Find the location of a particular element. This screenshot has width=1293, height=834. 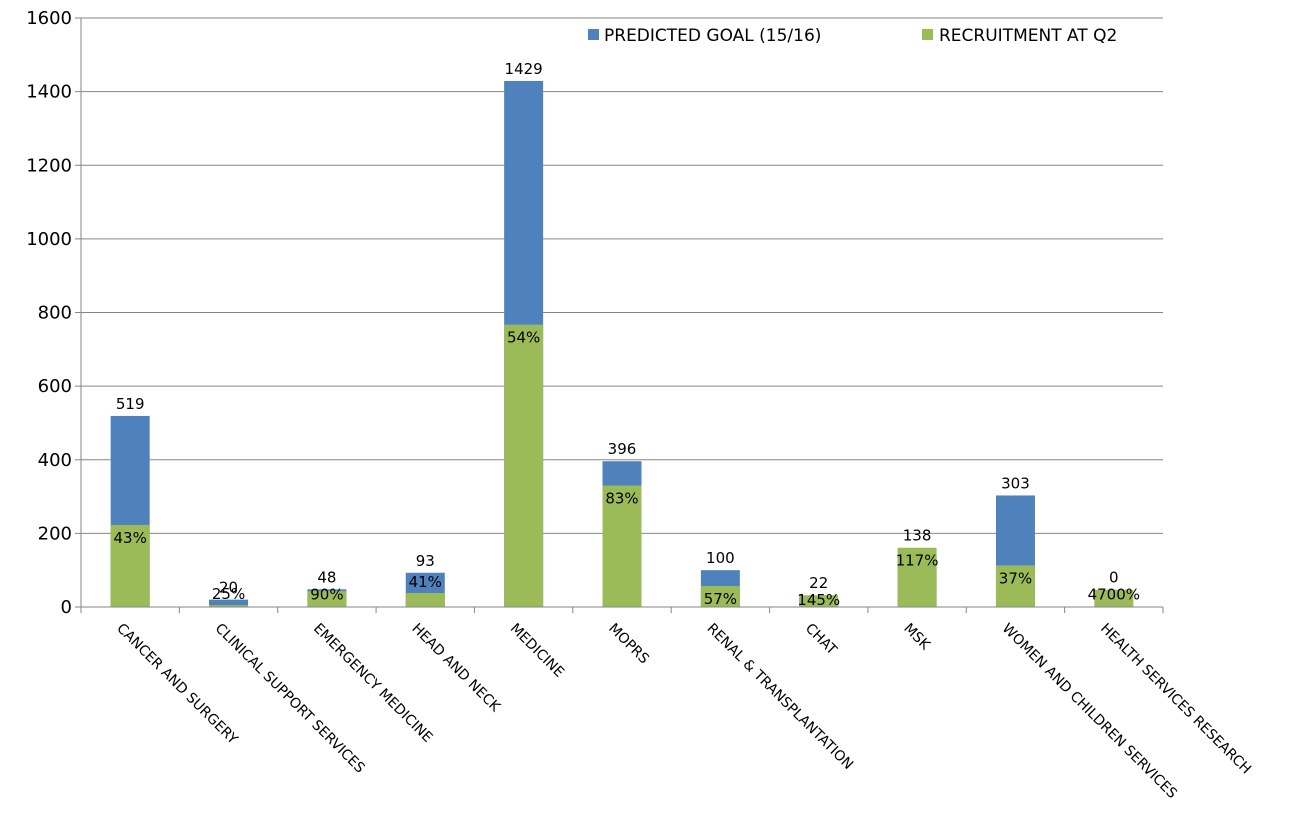

data-label-recruitment: 4700% is located at coordinates (1114, 595).